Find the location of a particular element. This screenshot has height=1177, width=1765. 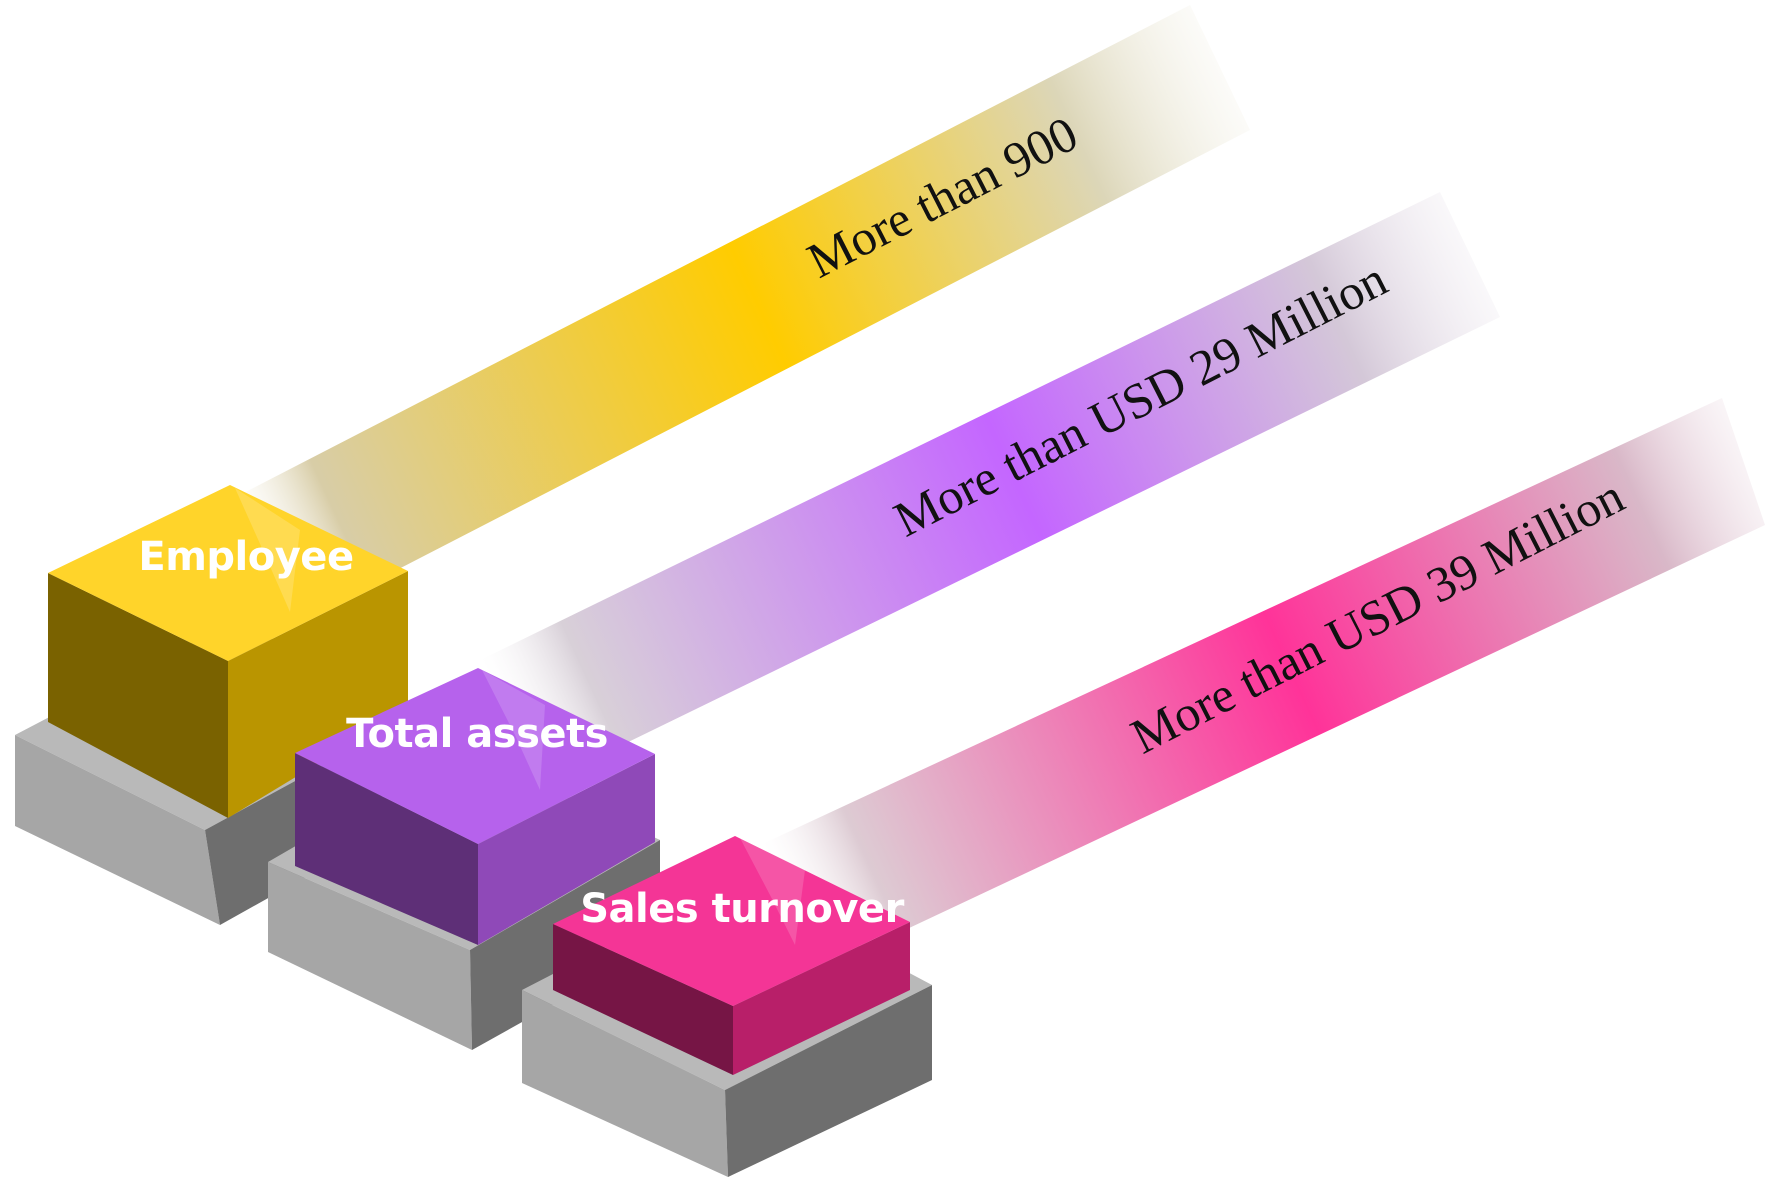

box-label-employee: Employee is located at coordinates (245, 557).